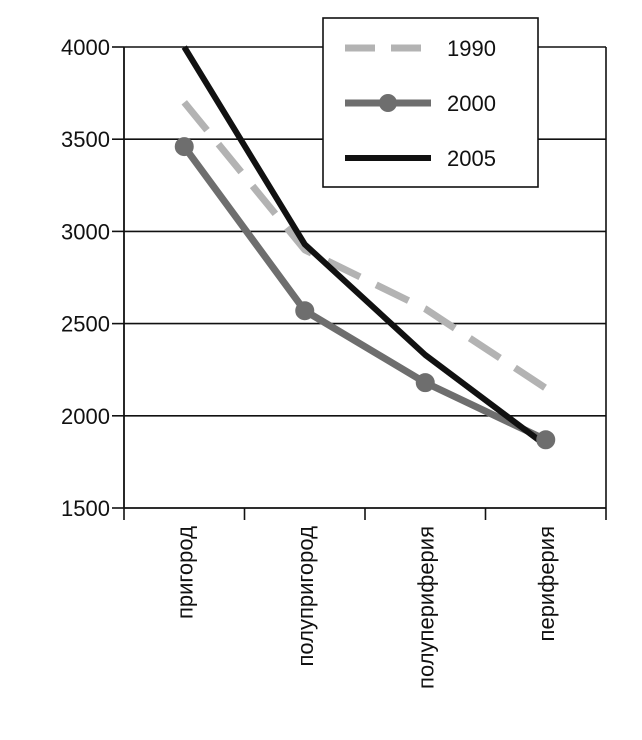 The height and width of the screenshot is (740, 642). I want to click on y-tick-label: 1500, so click(85, 508).